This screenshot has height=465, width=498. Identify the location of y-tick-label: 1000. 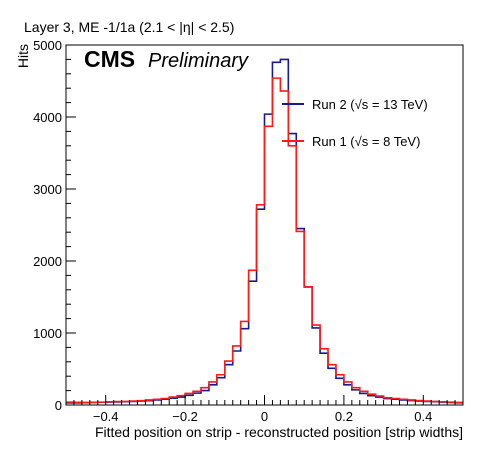
(47, 333).